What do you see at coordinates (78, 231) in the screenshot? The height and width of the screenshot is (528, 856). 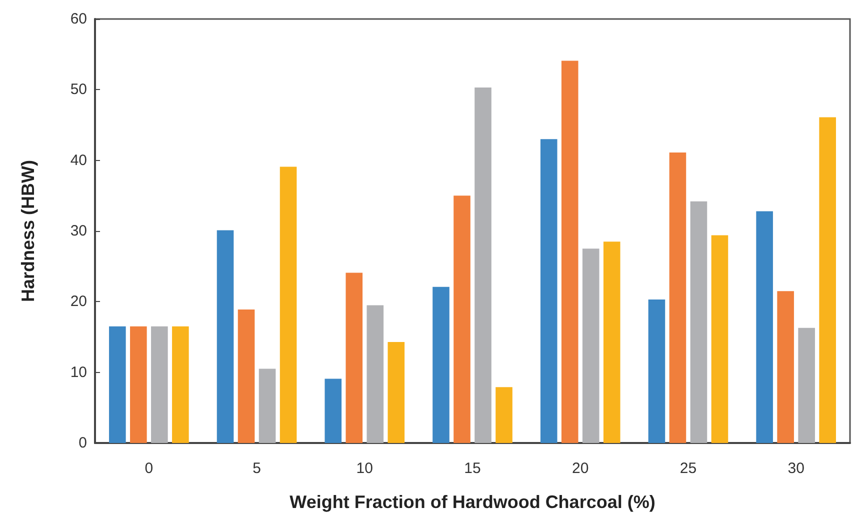 I see `y-tick-label: 30` at bounding box center [78, 231].